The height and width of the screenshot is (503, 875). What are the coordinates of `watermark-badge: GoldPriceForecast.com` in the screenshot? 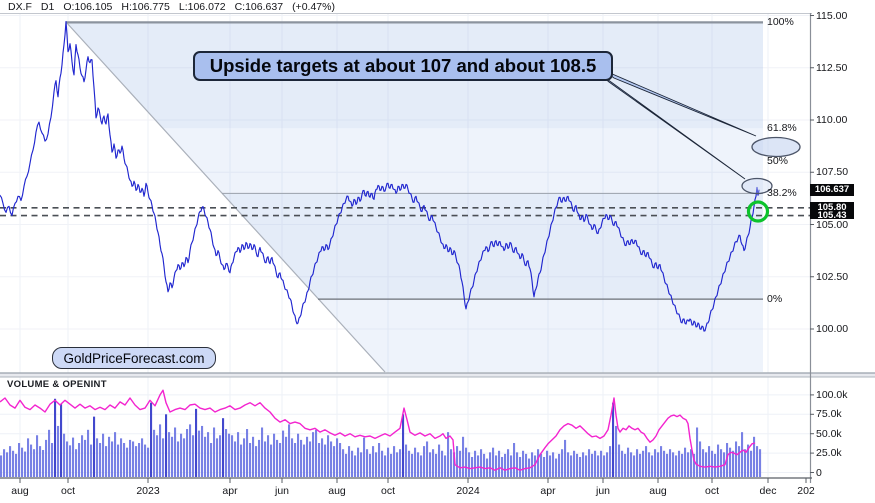 It's located at (134, 358).